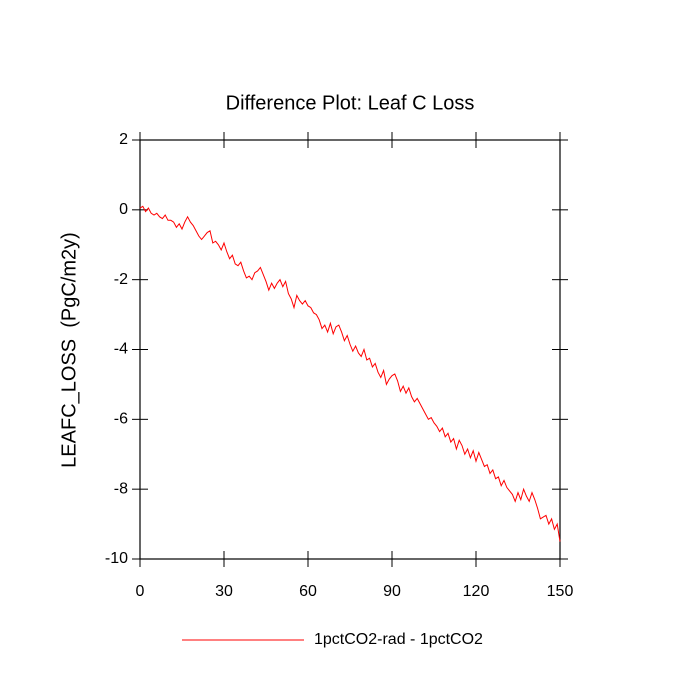 Image resolution: width=700 pixels, height=700 pixels. I want to click on x-tick-label: 60, so click(308, 591).